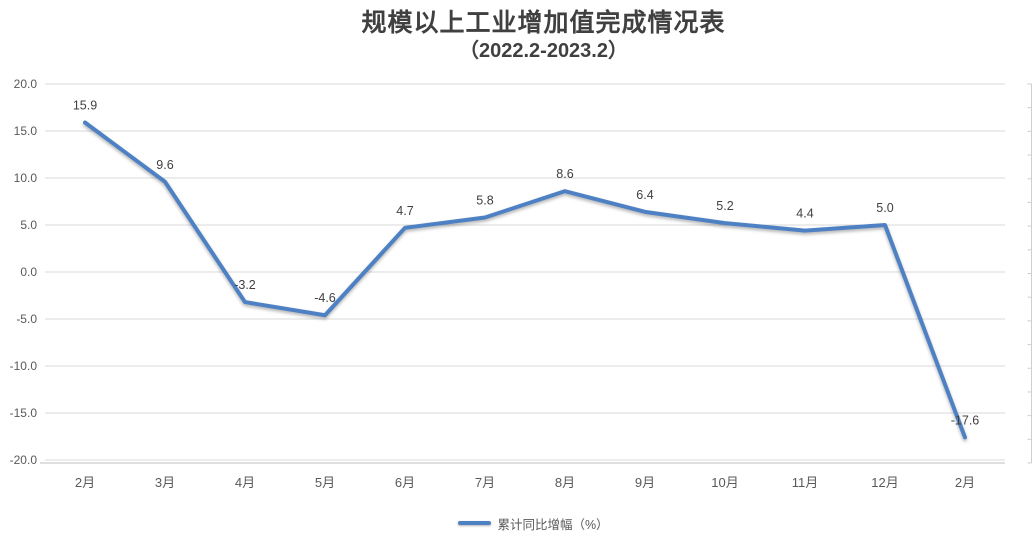  I want to click on chart-title-line1: 规模以上工业增加值完成情况表, so click(543, 22).